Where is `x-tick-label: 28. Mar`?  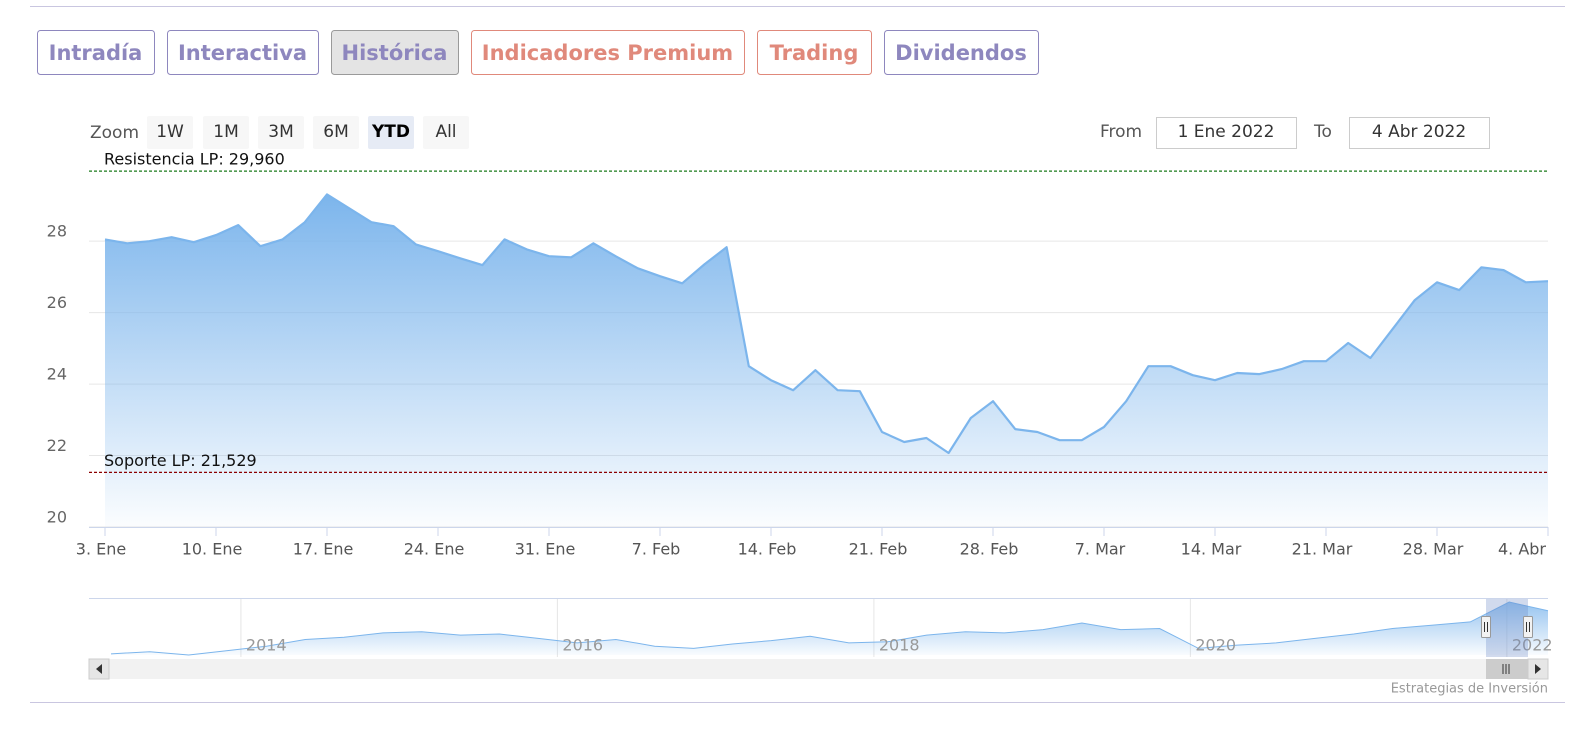 x-tick-label: 28. Mar is located at coordinates (1433, 549).